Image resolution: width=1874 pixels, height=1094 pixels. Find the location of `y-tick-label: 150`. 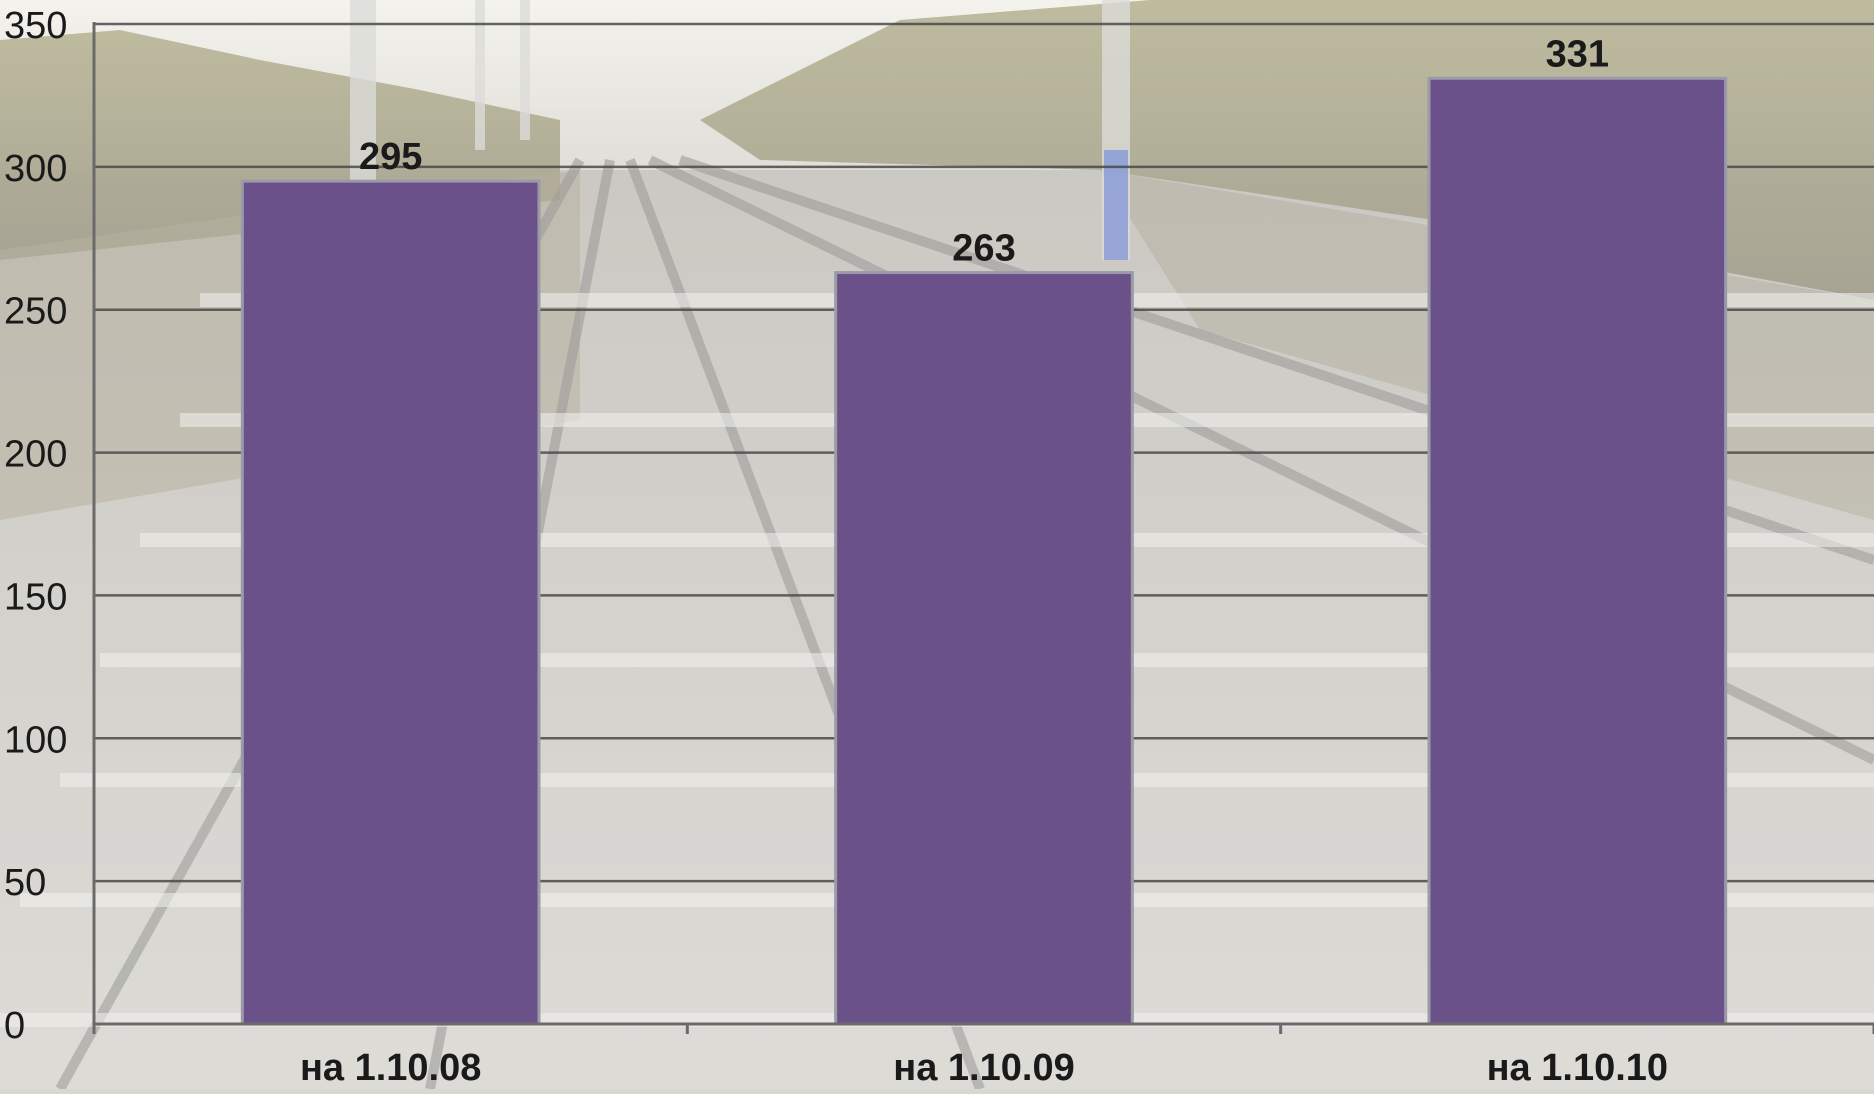

y-tick-label: 150 is located at coordinates (35, 597).